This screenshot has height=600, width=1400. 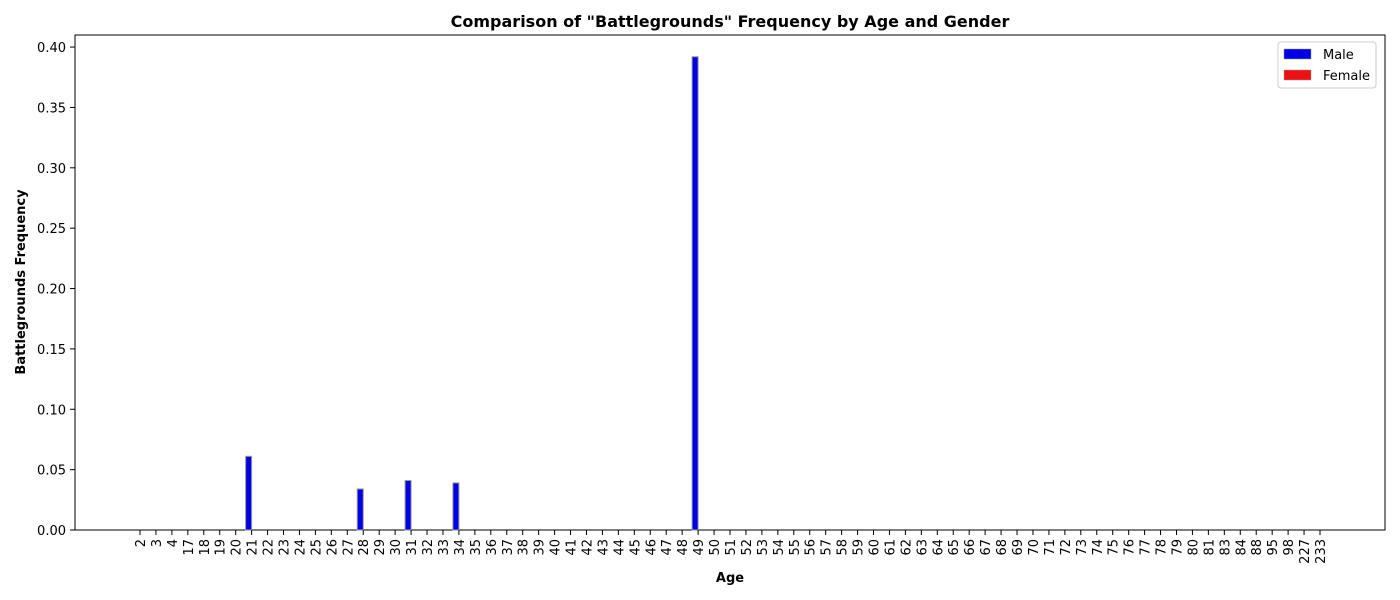 I want to click on x-tick-label: 80, so click(x=1193, y=547).